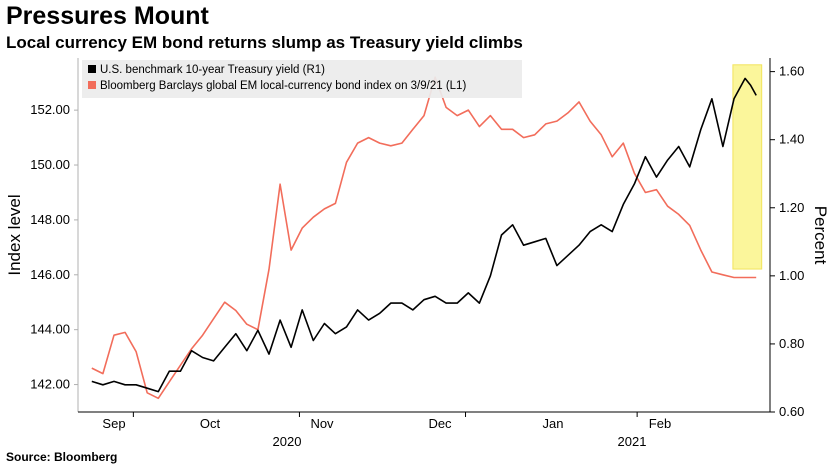  What do you see at coordinates (440, 423) in the screenshot?
I see `x-month-label: Dec` at bounding box center [440, 423].